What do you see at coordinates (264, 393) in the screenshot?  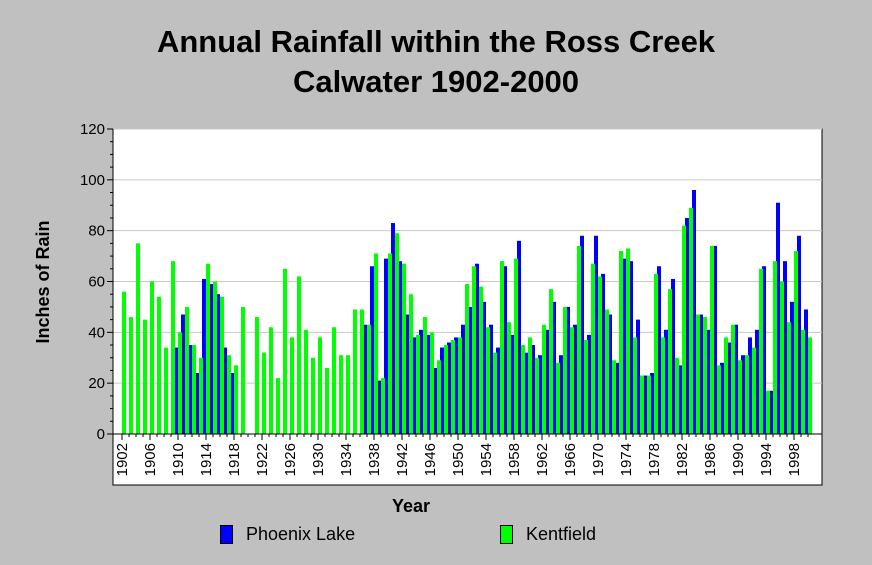 I see `bar-kentfield-1922` at bounding box center [264, 393].